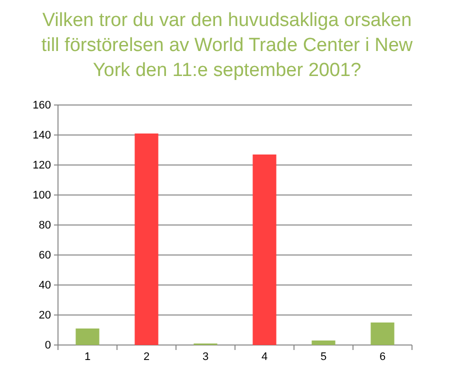 The width and height of the screenshot is (454, 373). What do you see at coordinates (47, 346) in the screenshot?
I see `y-tick-label: 0` at bounding box center [47, 346].